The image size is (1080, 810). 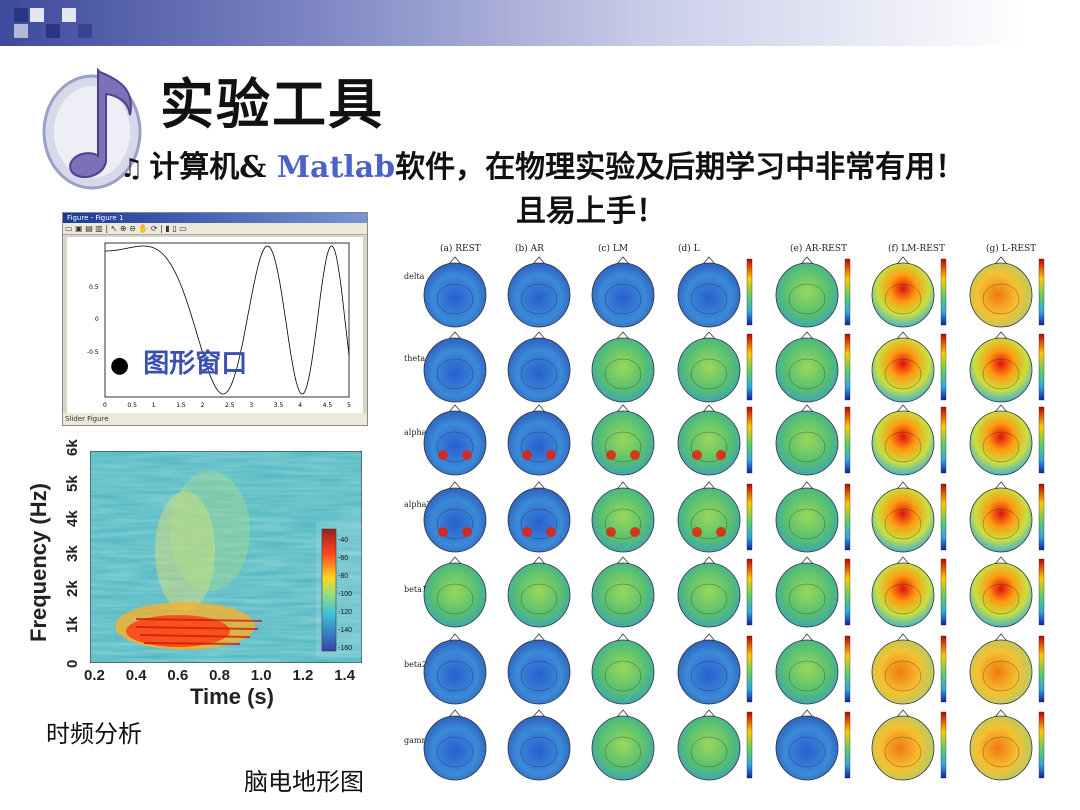 I want to click on xtick: 0, so click(x=105, y=405).